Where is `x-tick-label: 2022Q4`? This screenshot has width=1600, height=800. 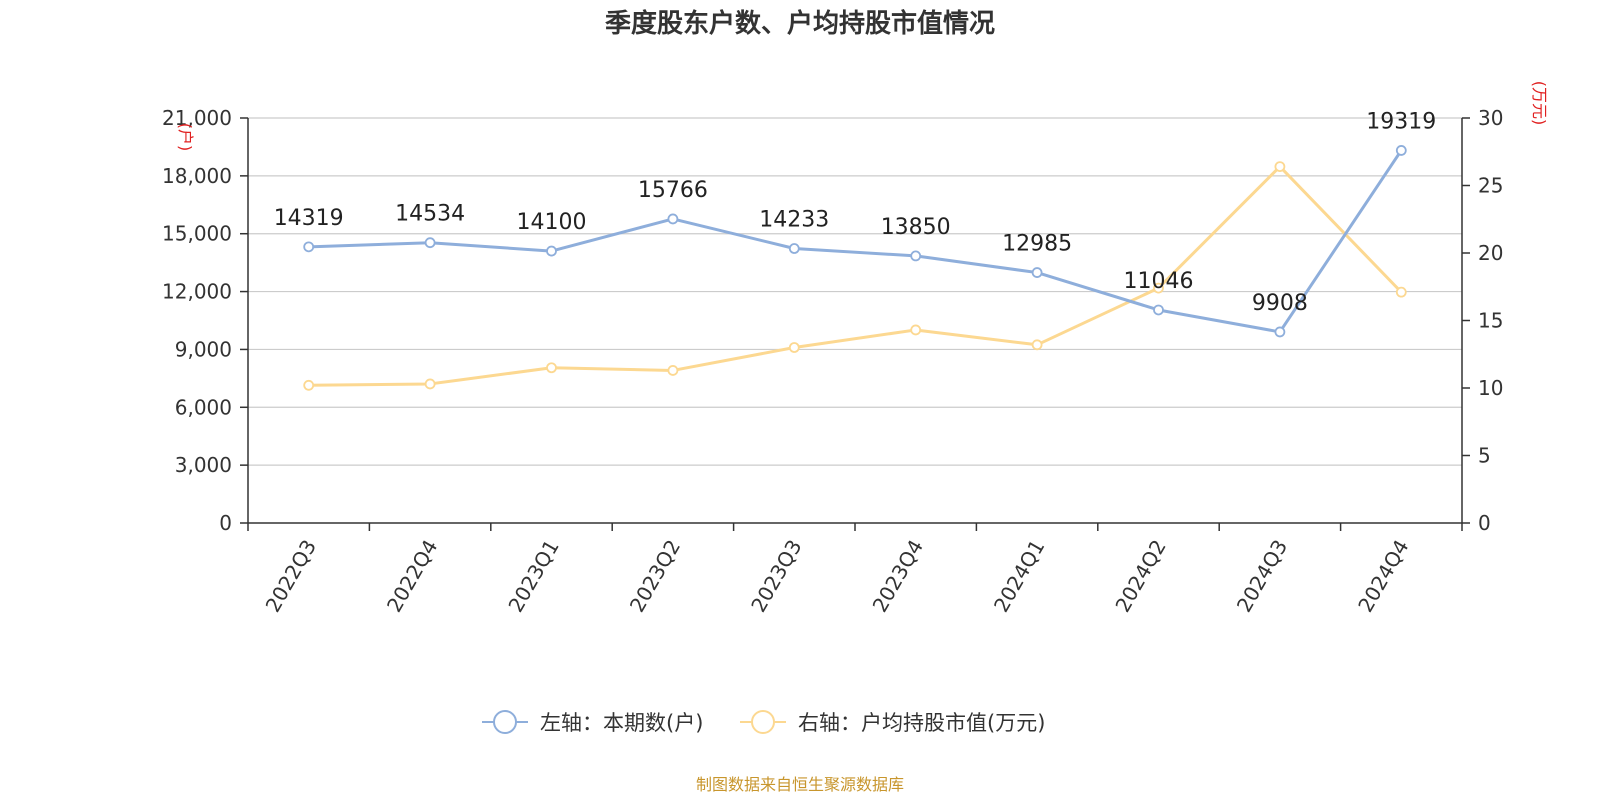 x-tick-label: 2022Q4 is located at coordinates (412, 576).